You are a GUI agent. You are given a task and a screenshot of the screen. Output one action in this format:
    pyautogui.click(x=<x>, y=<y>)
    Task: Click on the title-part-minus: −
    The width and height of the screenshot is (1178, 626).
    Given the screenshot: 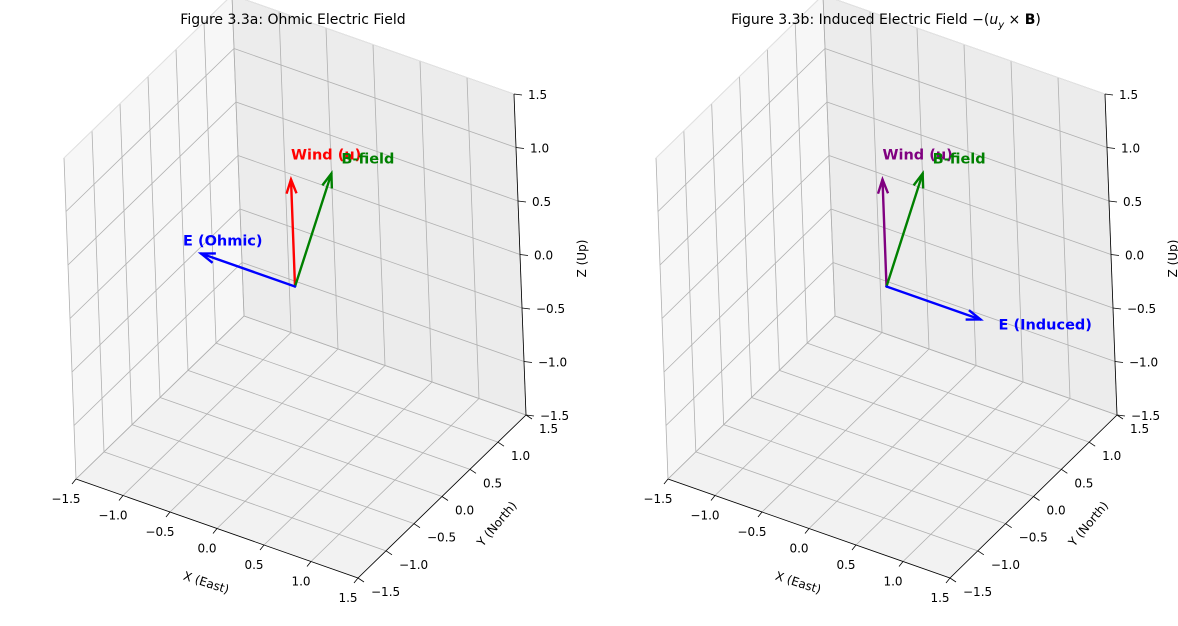 What is the action you would take?
    pyautogui.click(x=978, y=20)
    